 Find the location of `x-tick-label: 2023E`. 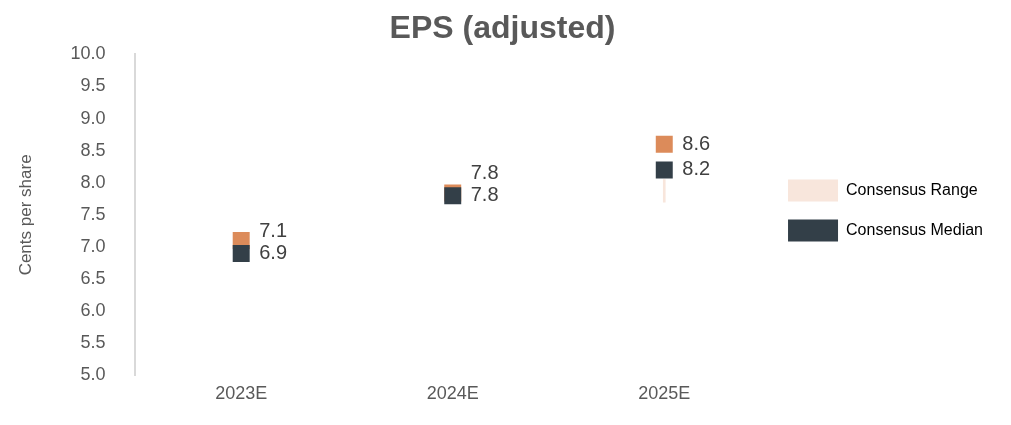

x-tick-label: 2023E is located at coordinates (241, 393).